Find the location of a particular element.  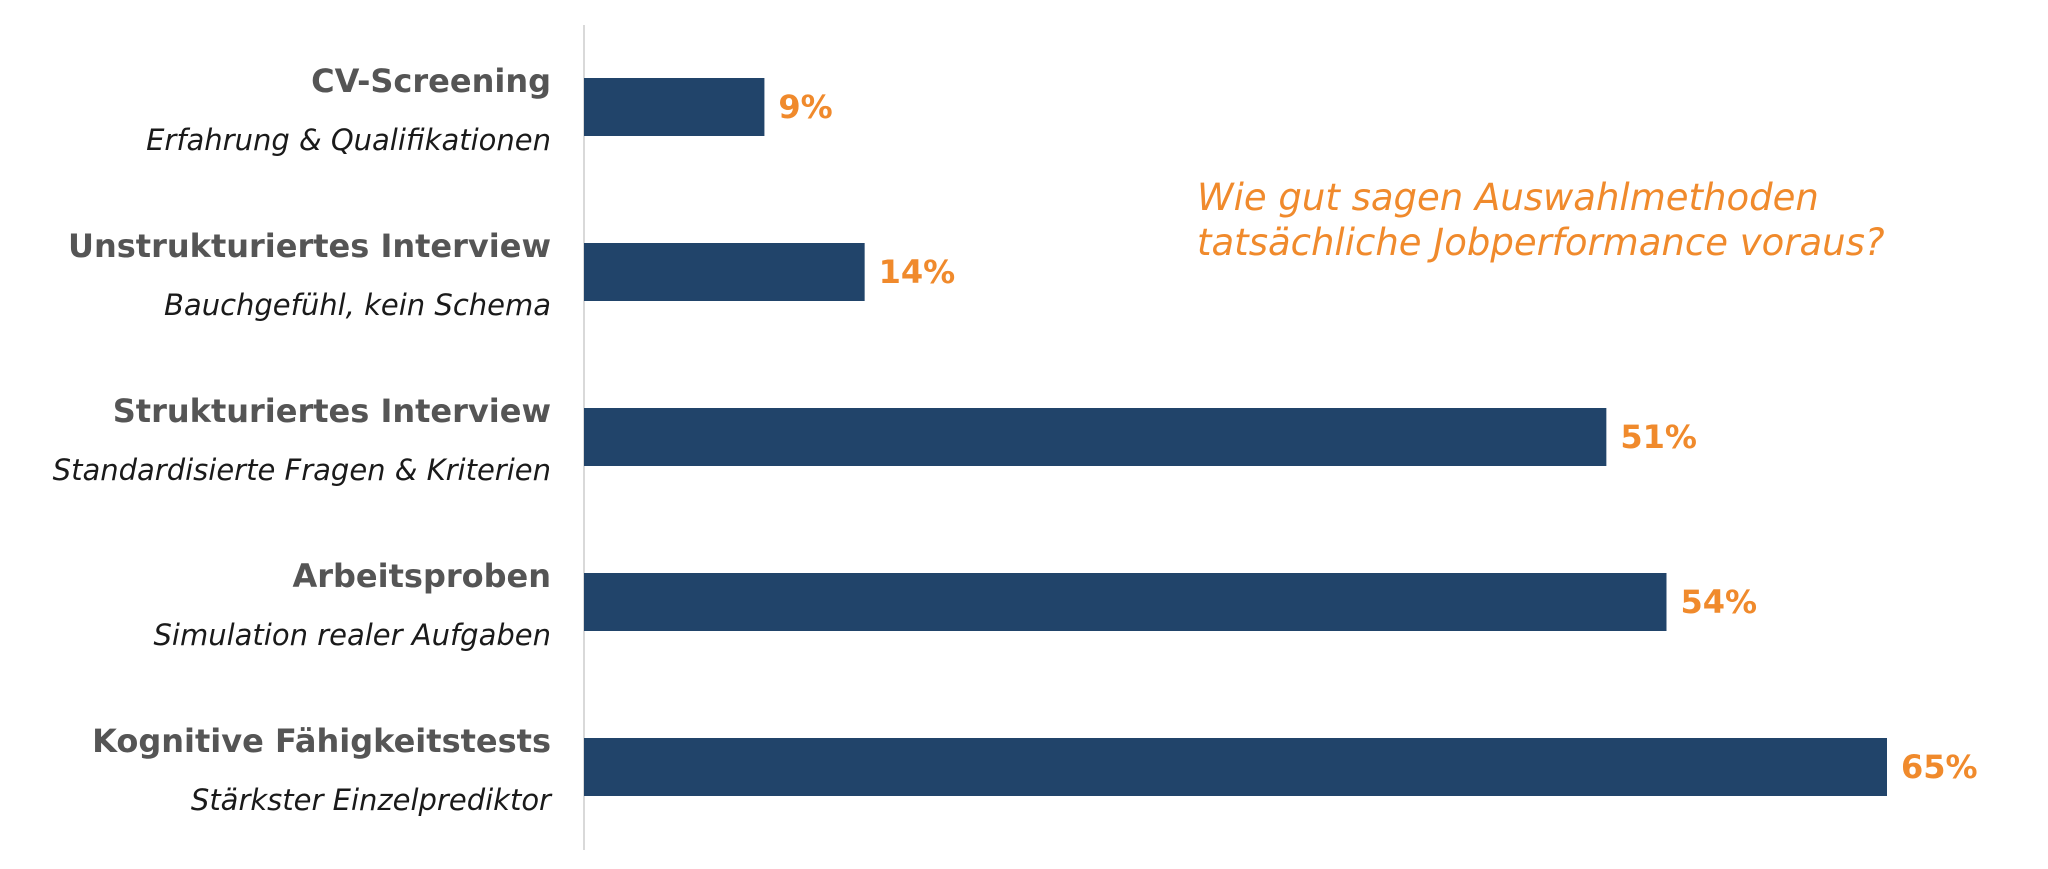

category-label-4: Arbeitsproben is located at coordinates (421, 576).